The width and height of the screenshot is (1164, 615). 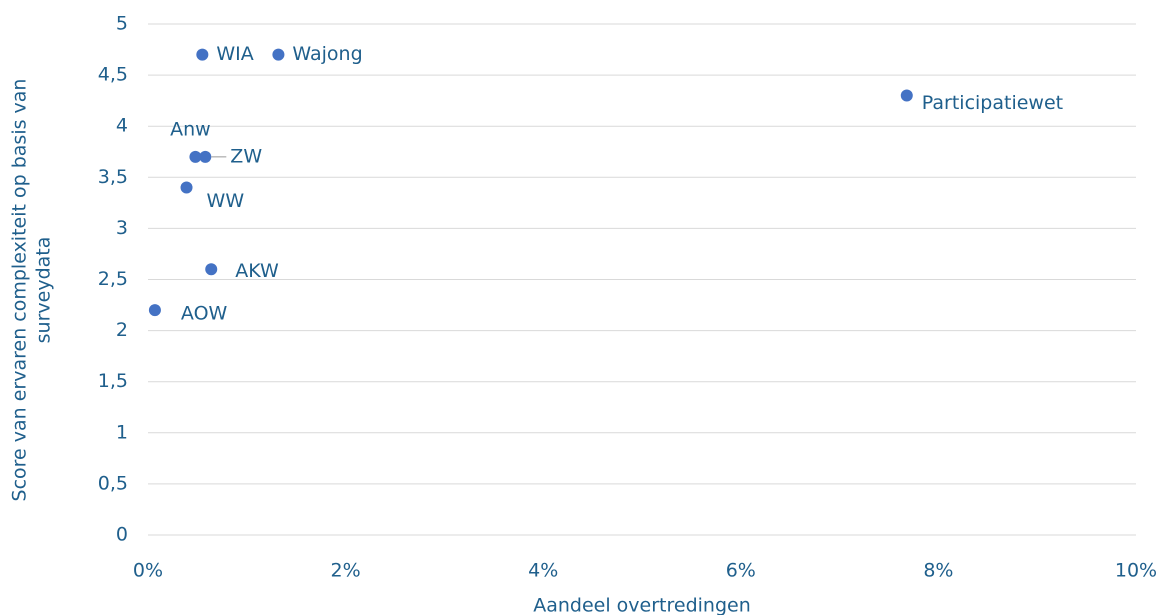 I want to click on y-tick-label: 4, so click(x=122, y=126).